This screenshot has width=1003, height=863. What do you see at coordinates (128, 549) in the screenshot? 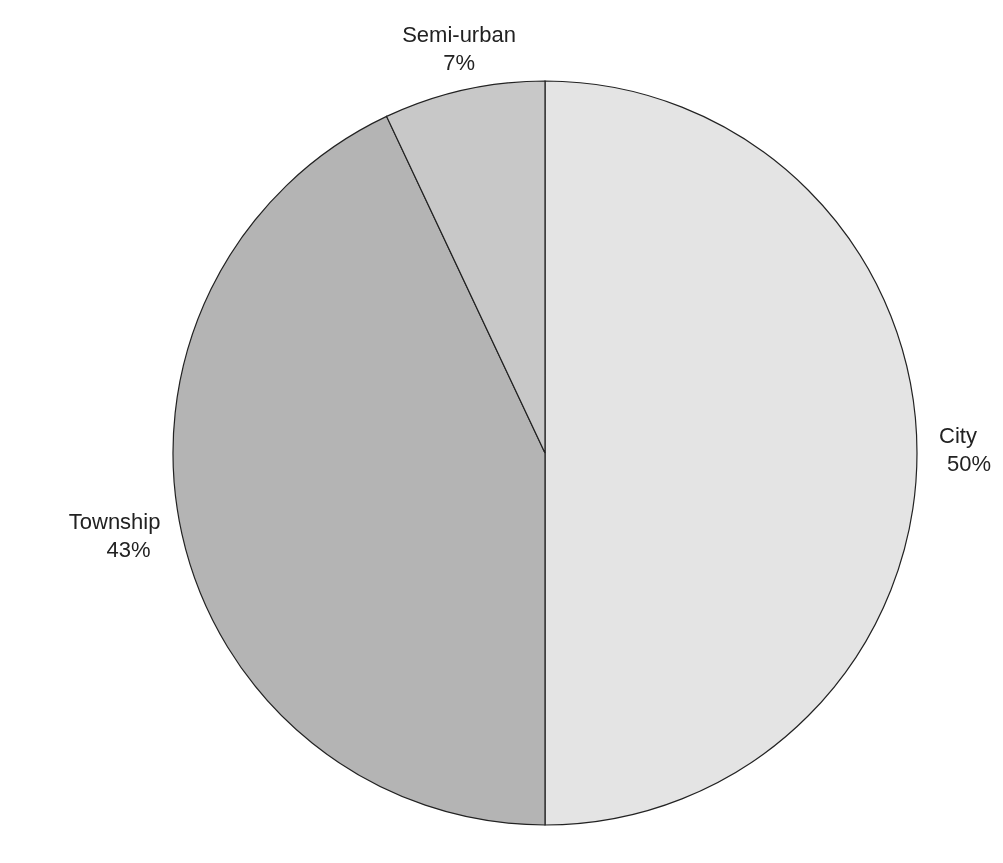
I see `data-label: 43%` at bounding box center [128, 549].